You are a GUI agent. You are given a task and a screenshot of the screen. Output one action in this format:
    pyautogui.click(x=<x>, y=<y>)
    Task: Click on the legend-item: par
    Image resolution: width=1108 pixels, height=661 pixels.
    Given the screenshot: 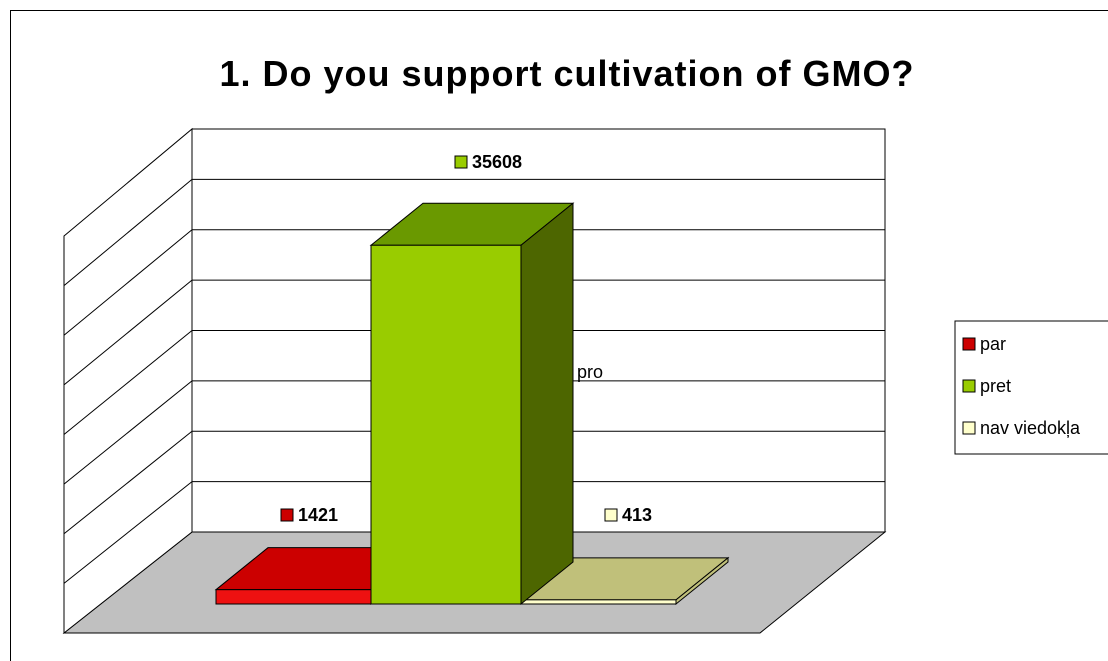 What is the action you would take?
    pyautogui.click(x=984, y=344)
    